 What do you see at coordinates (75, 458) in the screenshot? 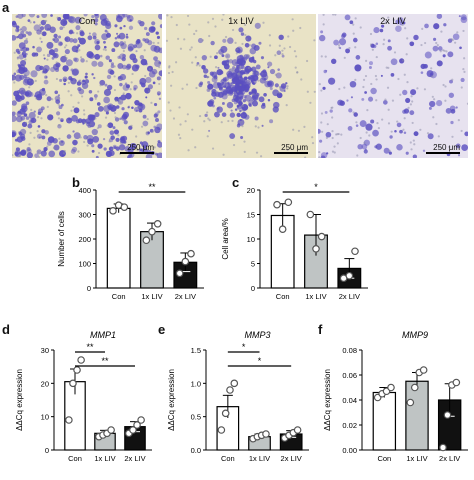
I see `x-tick-label: Con` at bounding box center [75, 458].